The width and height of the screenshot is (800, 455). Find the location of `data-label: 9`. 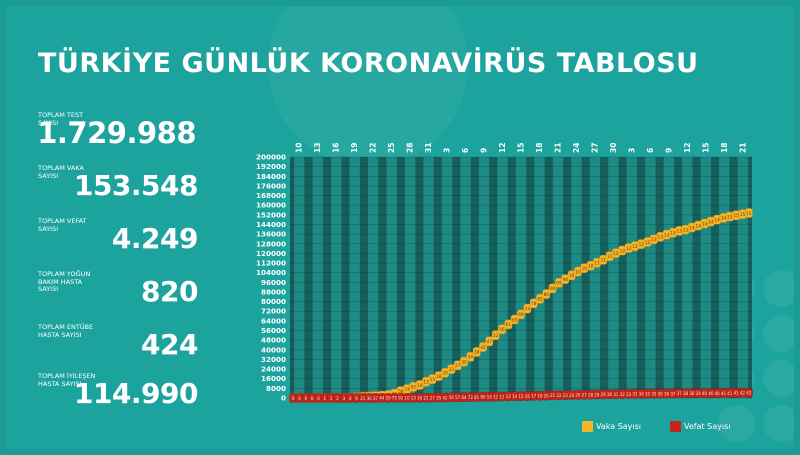

data-label: 9 is located at coordinates (356, 398).